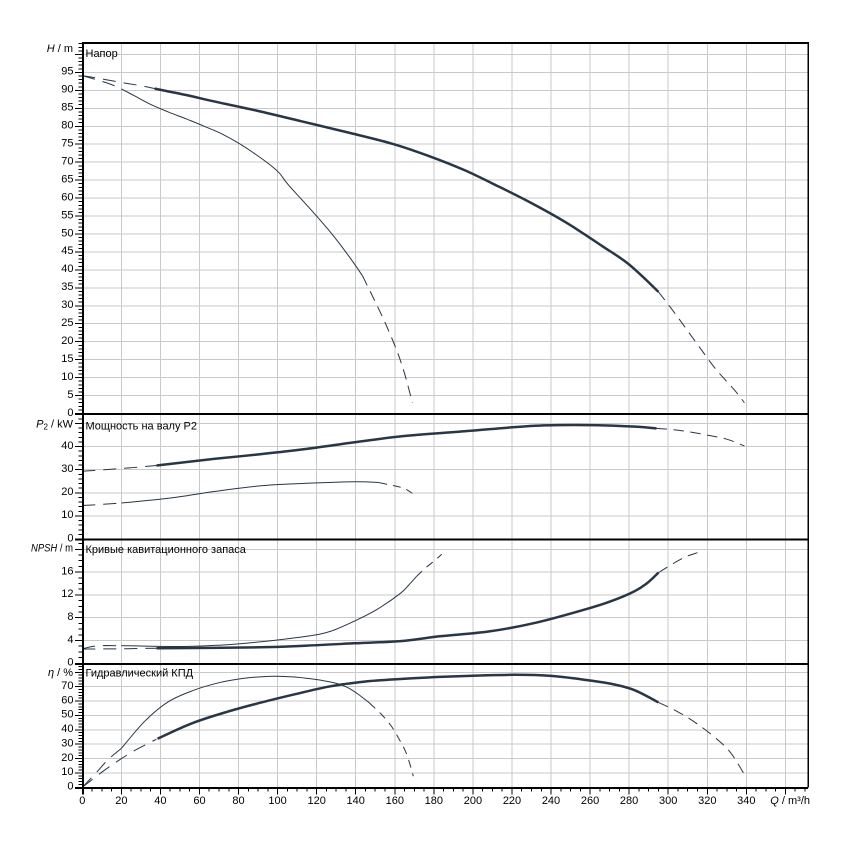 This screenshot has width=850, height=855. What do you see at coordinates (790, 801) in the screenshot?
I see `svg-text: Q / m³/h` at bounding box center [790, 801].